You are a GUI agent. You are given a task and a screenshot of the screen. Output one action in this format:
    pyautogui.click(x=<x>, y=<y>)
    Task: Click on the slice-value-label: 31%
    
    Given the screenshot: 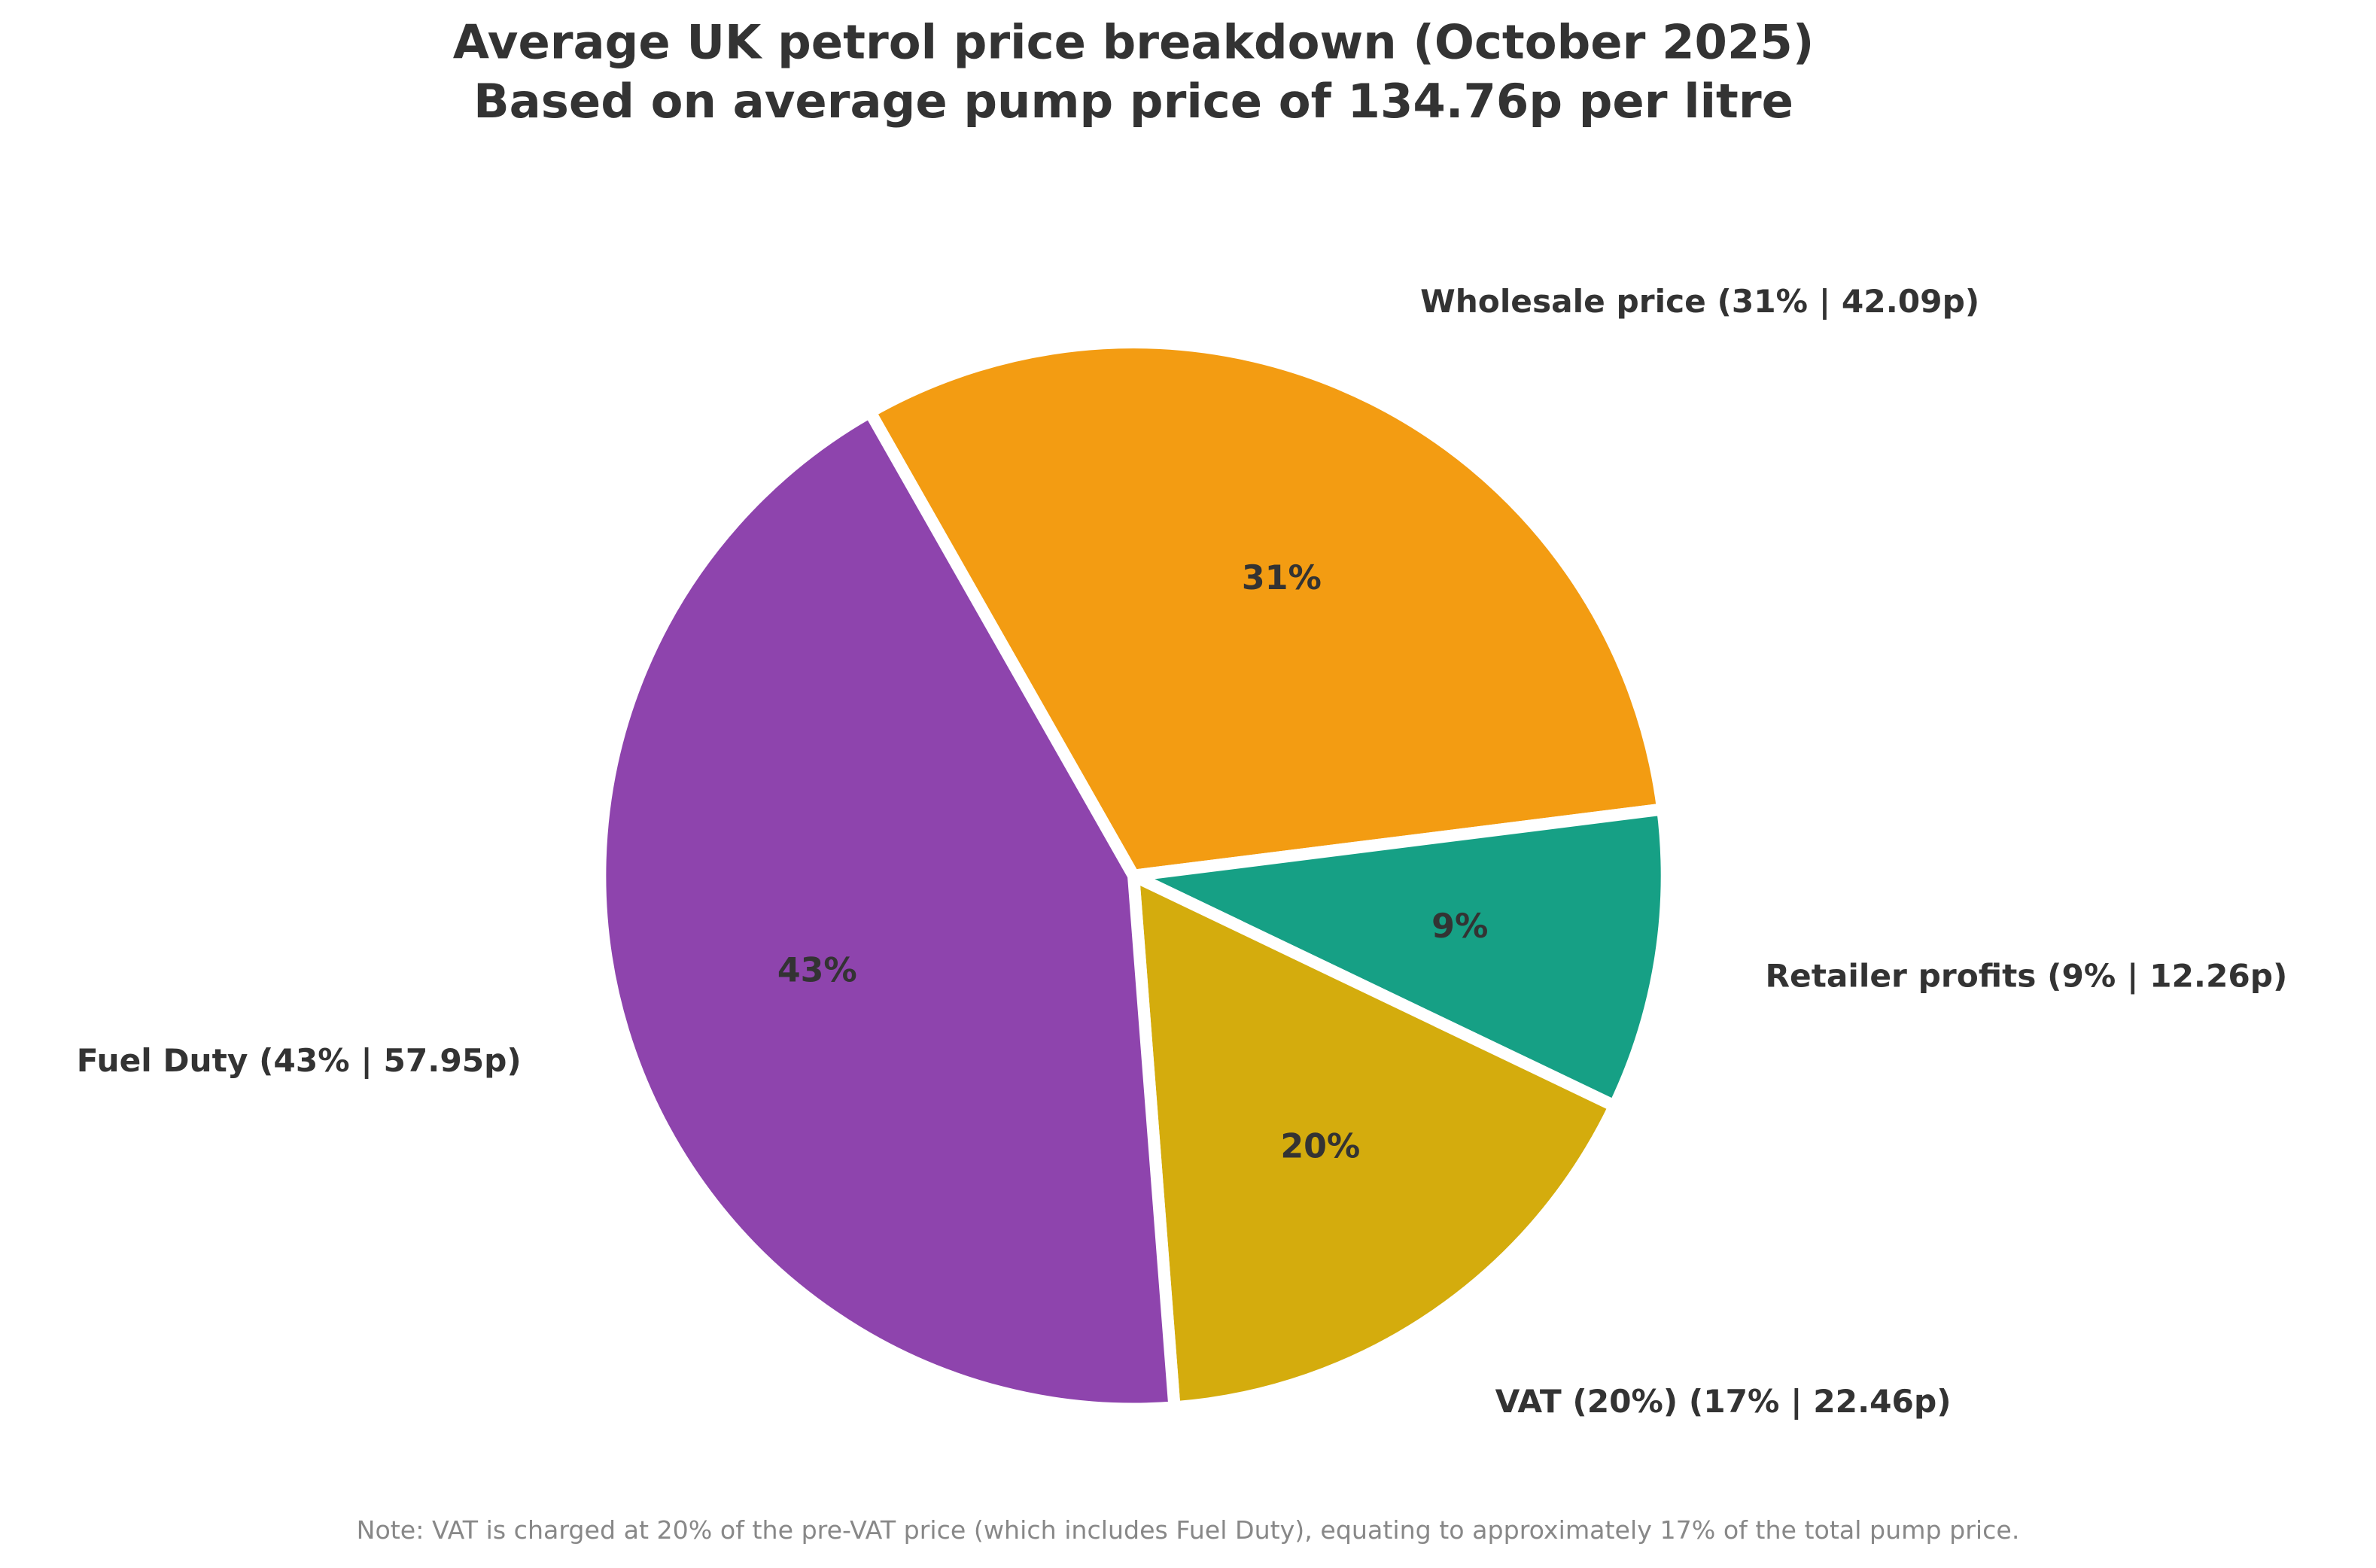 What is the action you would take?
    pyautogui.click(x=1282, y=578)
    